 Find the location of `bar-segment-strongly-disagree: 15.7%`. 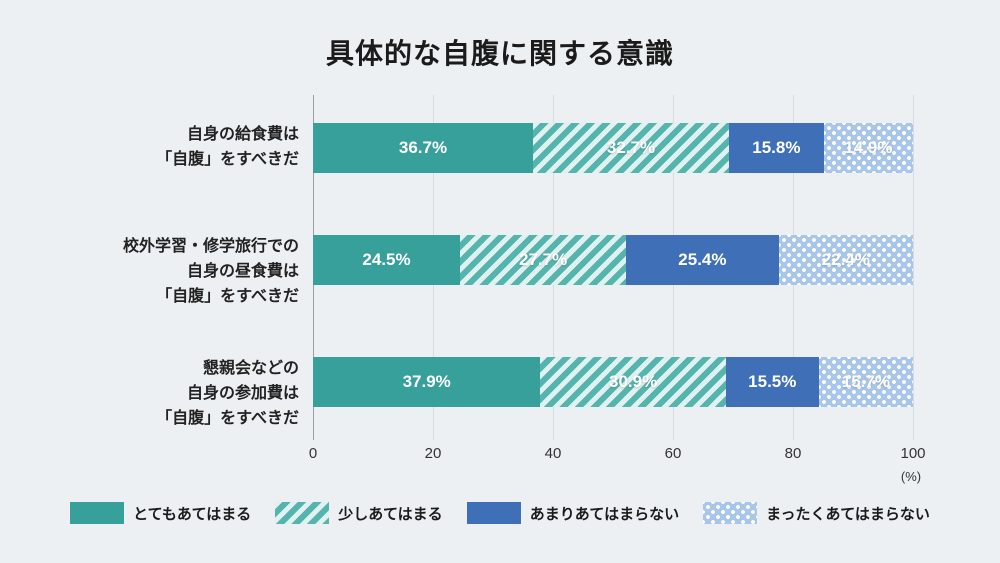

bar-segment-strongly-disagree: 15.7% is located at coordinates (865, 382).